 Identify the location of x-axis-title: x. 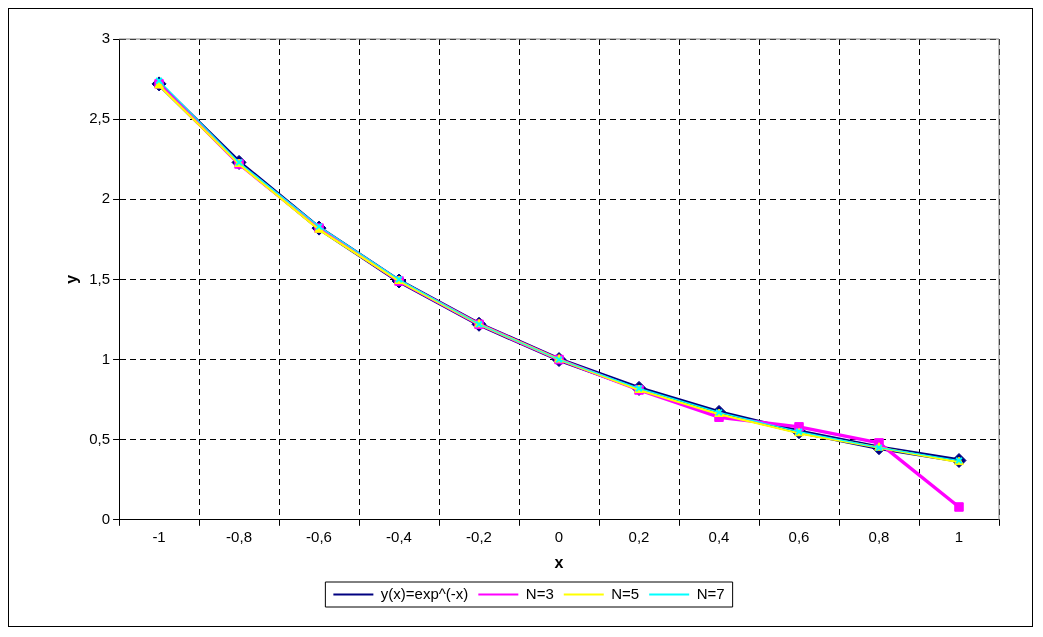
(559, 562).